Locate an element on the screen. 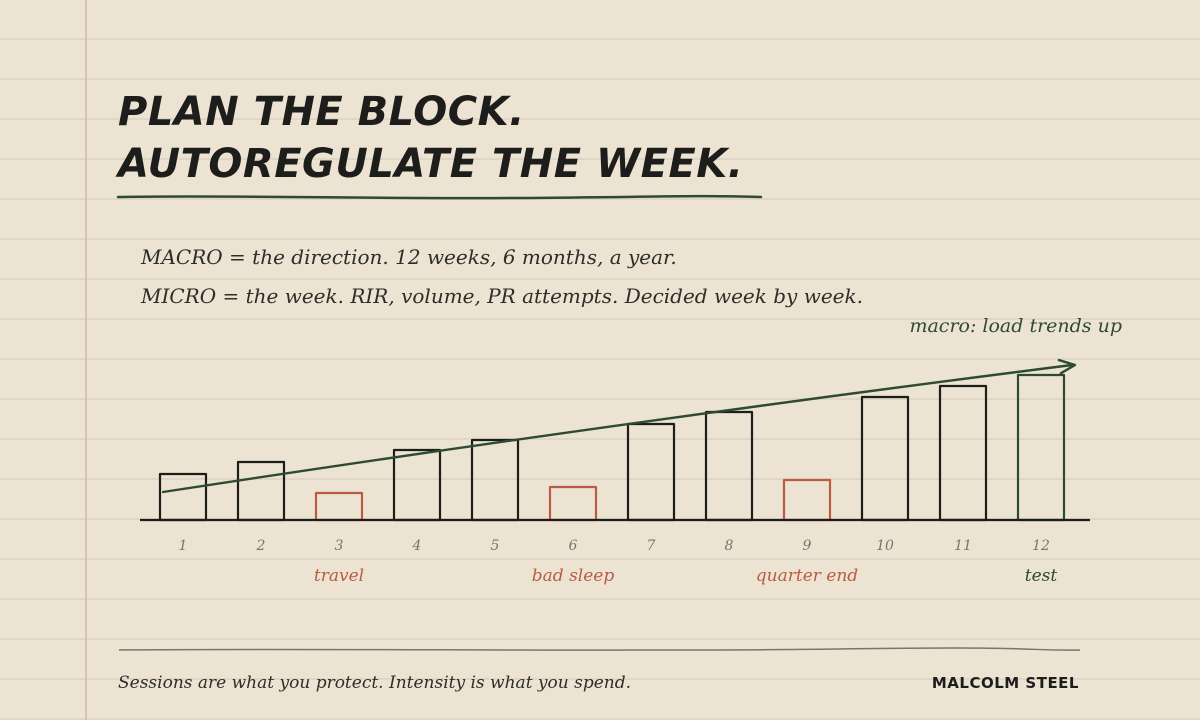 The height and width of the screenshot is (720, 1200). notebook-margin-line is located at coordinates (86, 360).